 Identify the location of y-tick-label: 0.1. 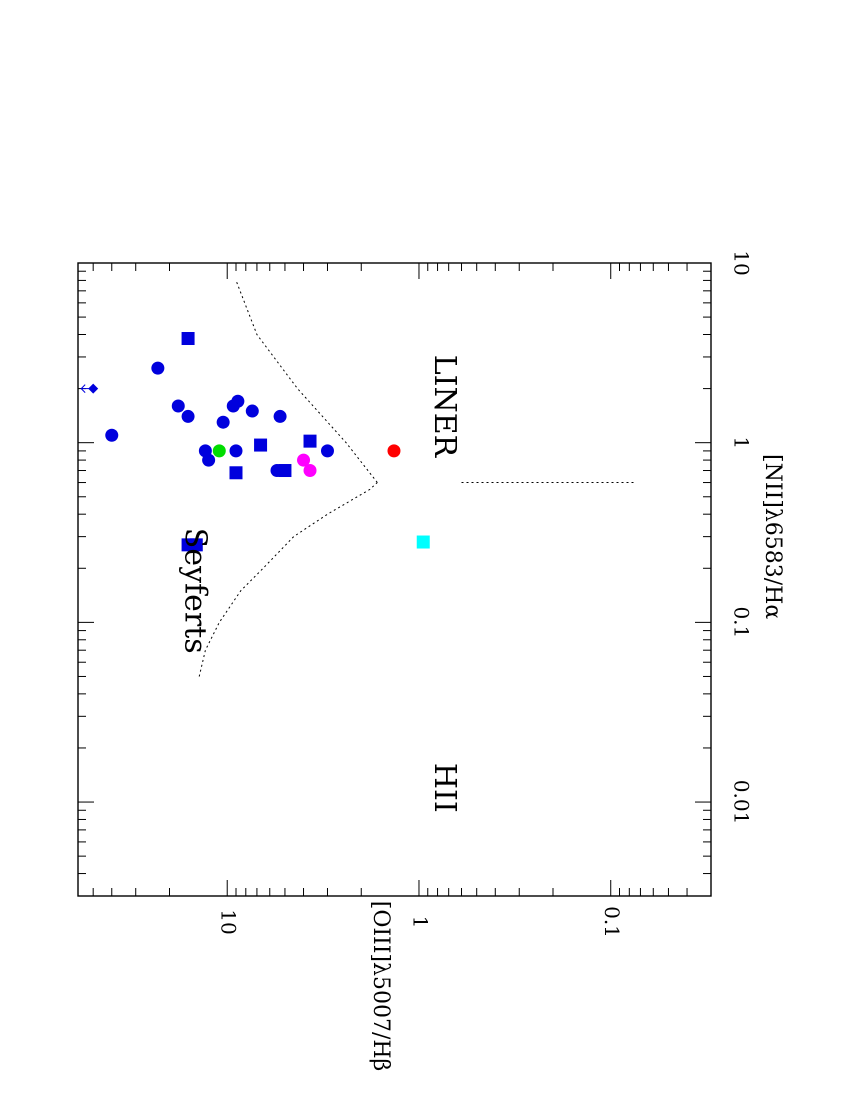
(612, 922).